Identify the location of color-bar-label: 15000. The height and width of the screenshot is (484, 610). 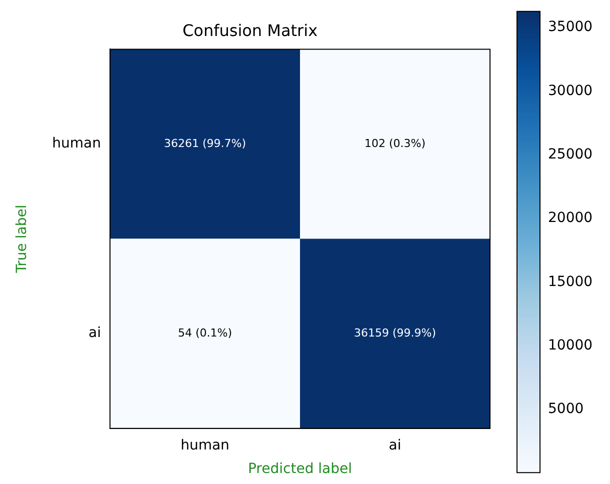
(570, 282).